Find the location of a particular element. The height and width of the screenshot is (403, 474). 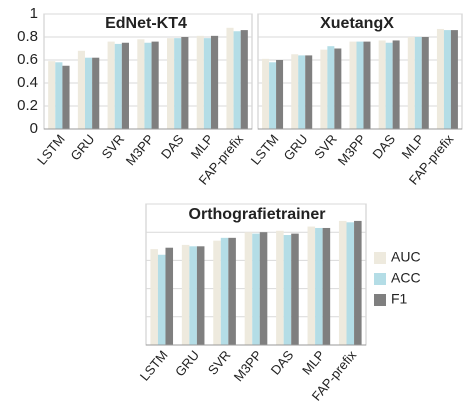

y-tick-label: 0.4 is located at coordinates (27, 82).